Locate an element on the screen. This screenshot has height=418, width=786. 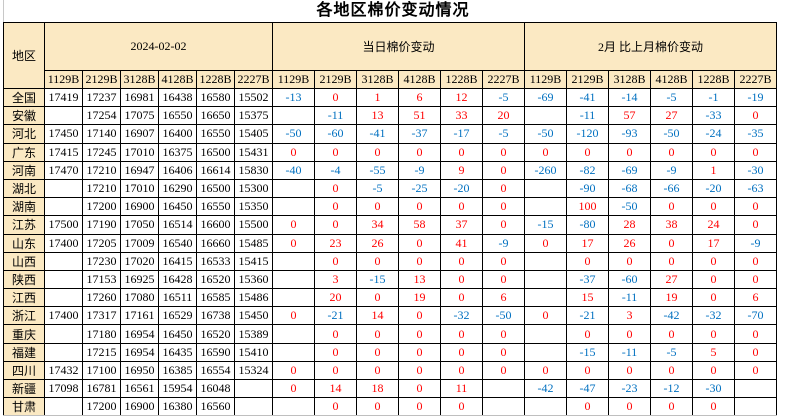
price-cell: 15350 is located at coordinates (253, 207).